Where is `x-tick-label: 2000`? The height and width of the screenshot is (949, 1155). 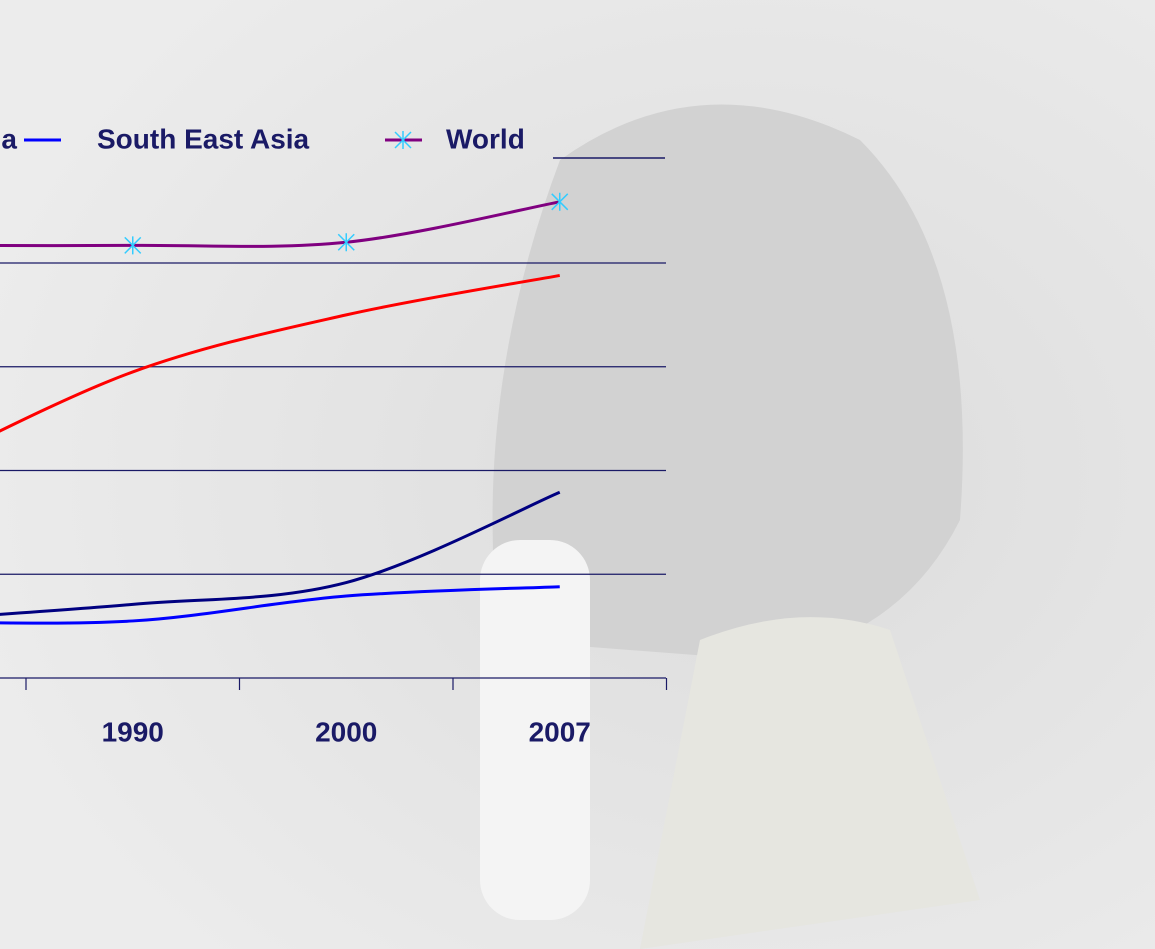 x-tick-label: 2000 is located at coordinates (346, 731).